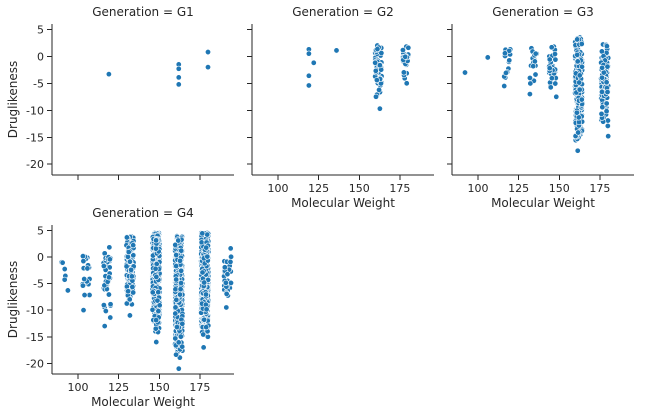 This screenshot has width=651, height=419. I want to click on y-tick-label: -10, so click(35, 110).